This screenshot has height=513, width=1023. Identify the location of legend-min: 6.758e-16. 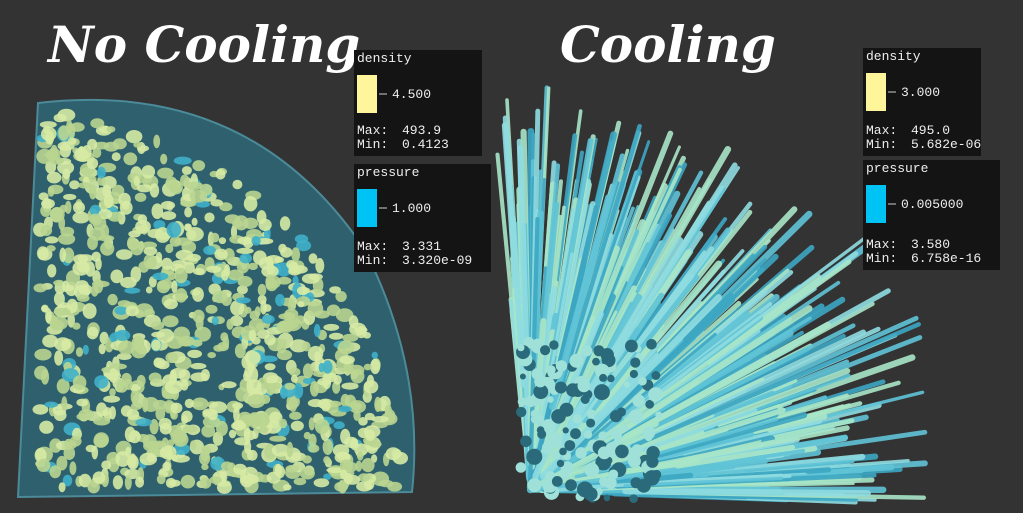
(946, 258).